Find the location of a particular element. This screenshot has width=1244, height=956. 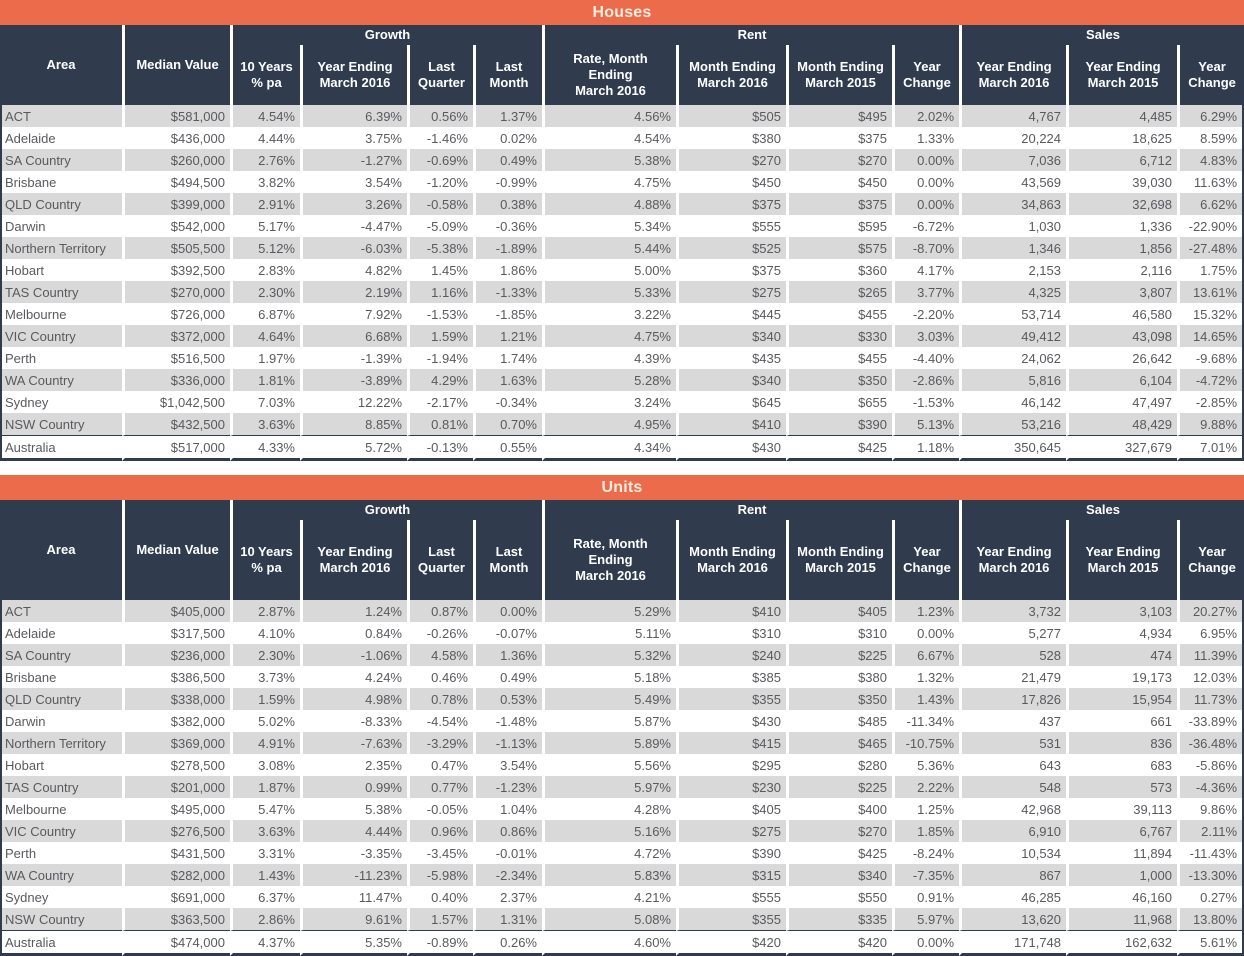

row-label: Melbourne is located at coordinates (61, 314).